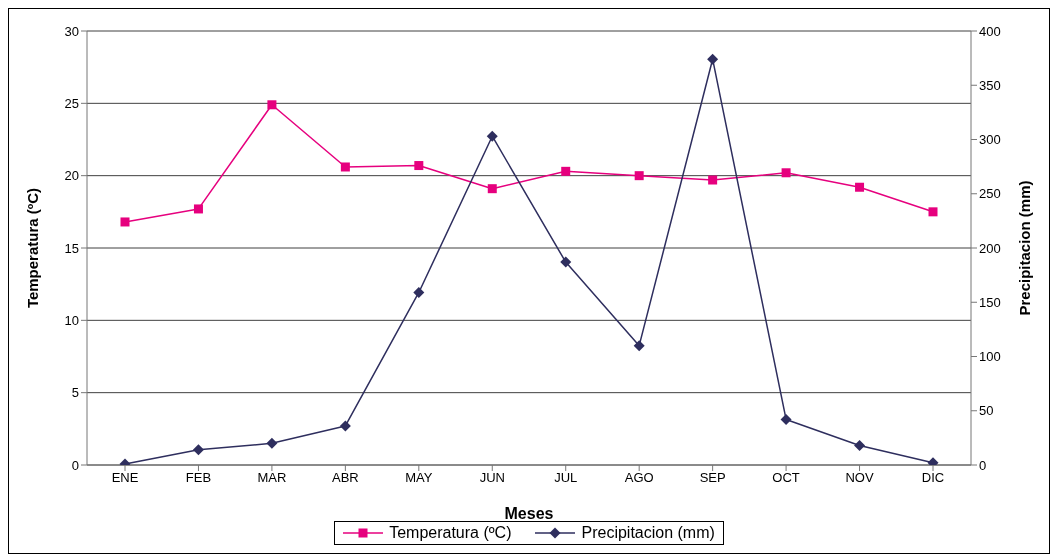 The height and width of the screenshot is (560, 1058). I want to click on y2-axis-title: Precipitacion (mm), so click(1025, 248).